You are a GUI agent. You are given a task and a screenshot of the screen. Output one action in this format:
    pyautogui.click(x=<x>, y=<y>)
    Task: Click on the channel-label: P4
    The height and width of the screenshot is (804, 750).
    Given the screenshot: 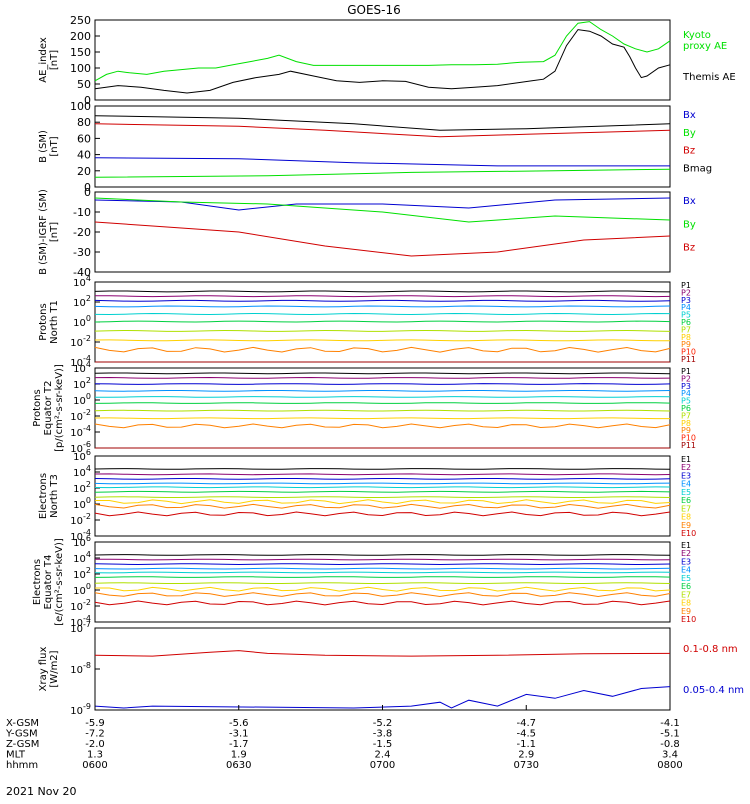 What is the action you would take?
    pyautogui.click(x=686, y=307)
    